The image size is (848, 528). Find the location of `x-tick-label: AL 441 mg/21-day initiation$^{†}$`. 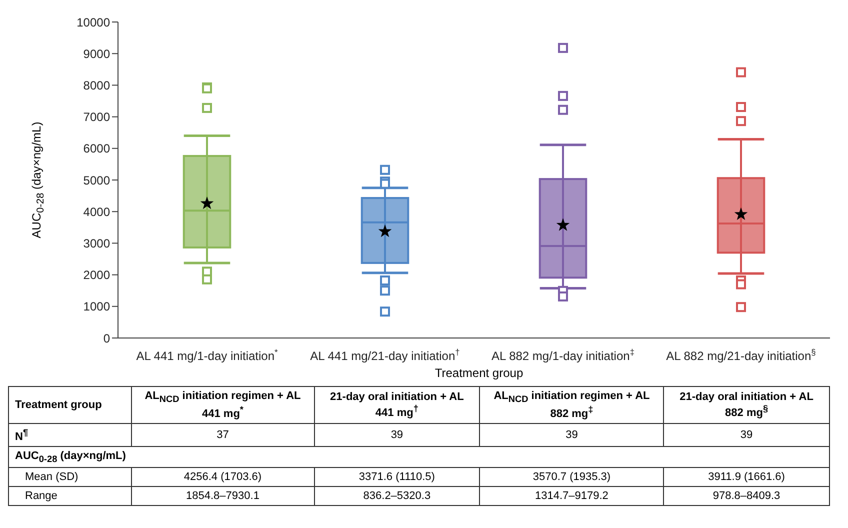

x-tick-label: AL 441 mg/21-day initiation$^{†}$ is located at coordinates (385, 355).